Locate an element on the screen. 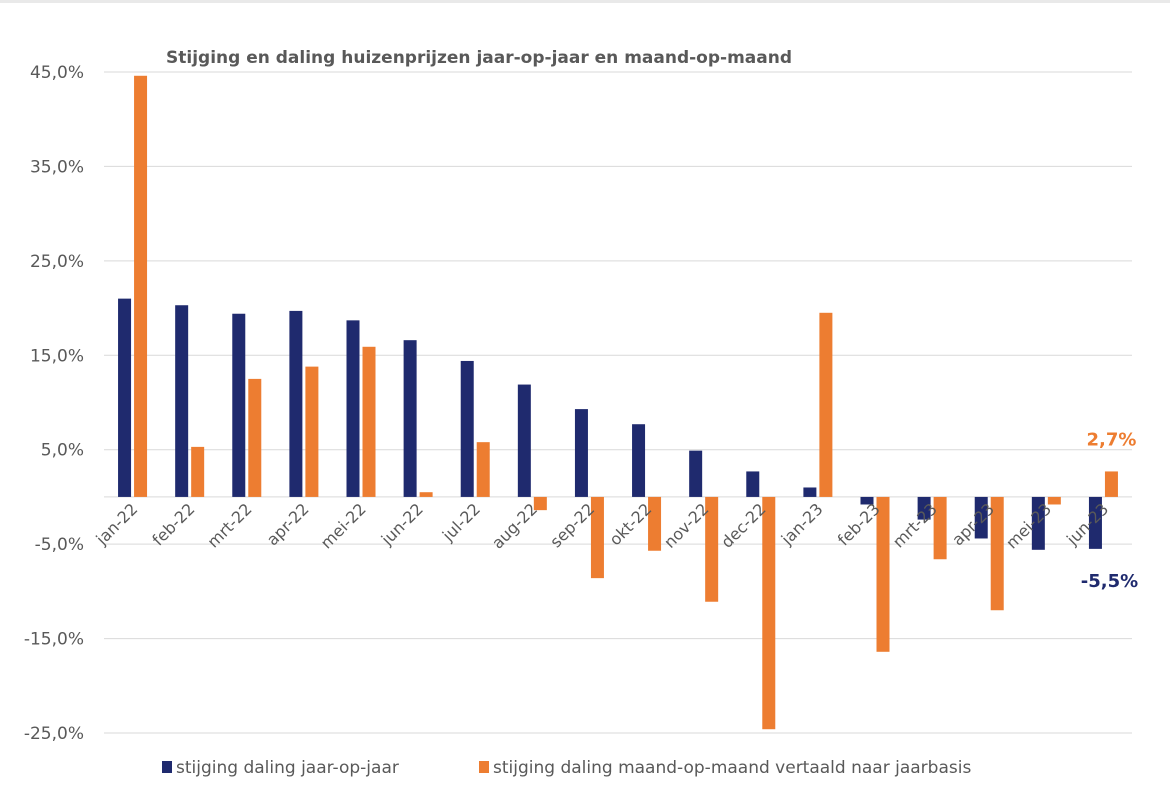 The image size is (1170, 793). y-tick-label: -25,0% is located at coordinates (54, 734).